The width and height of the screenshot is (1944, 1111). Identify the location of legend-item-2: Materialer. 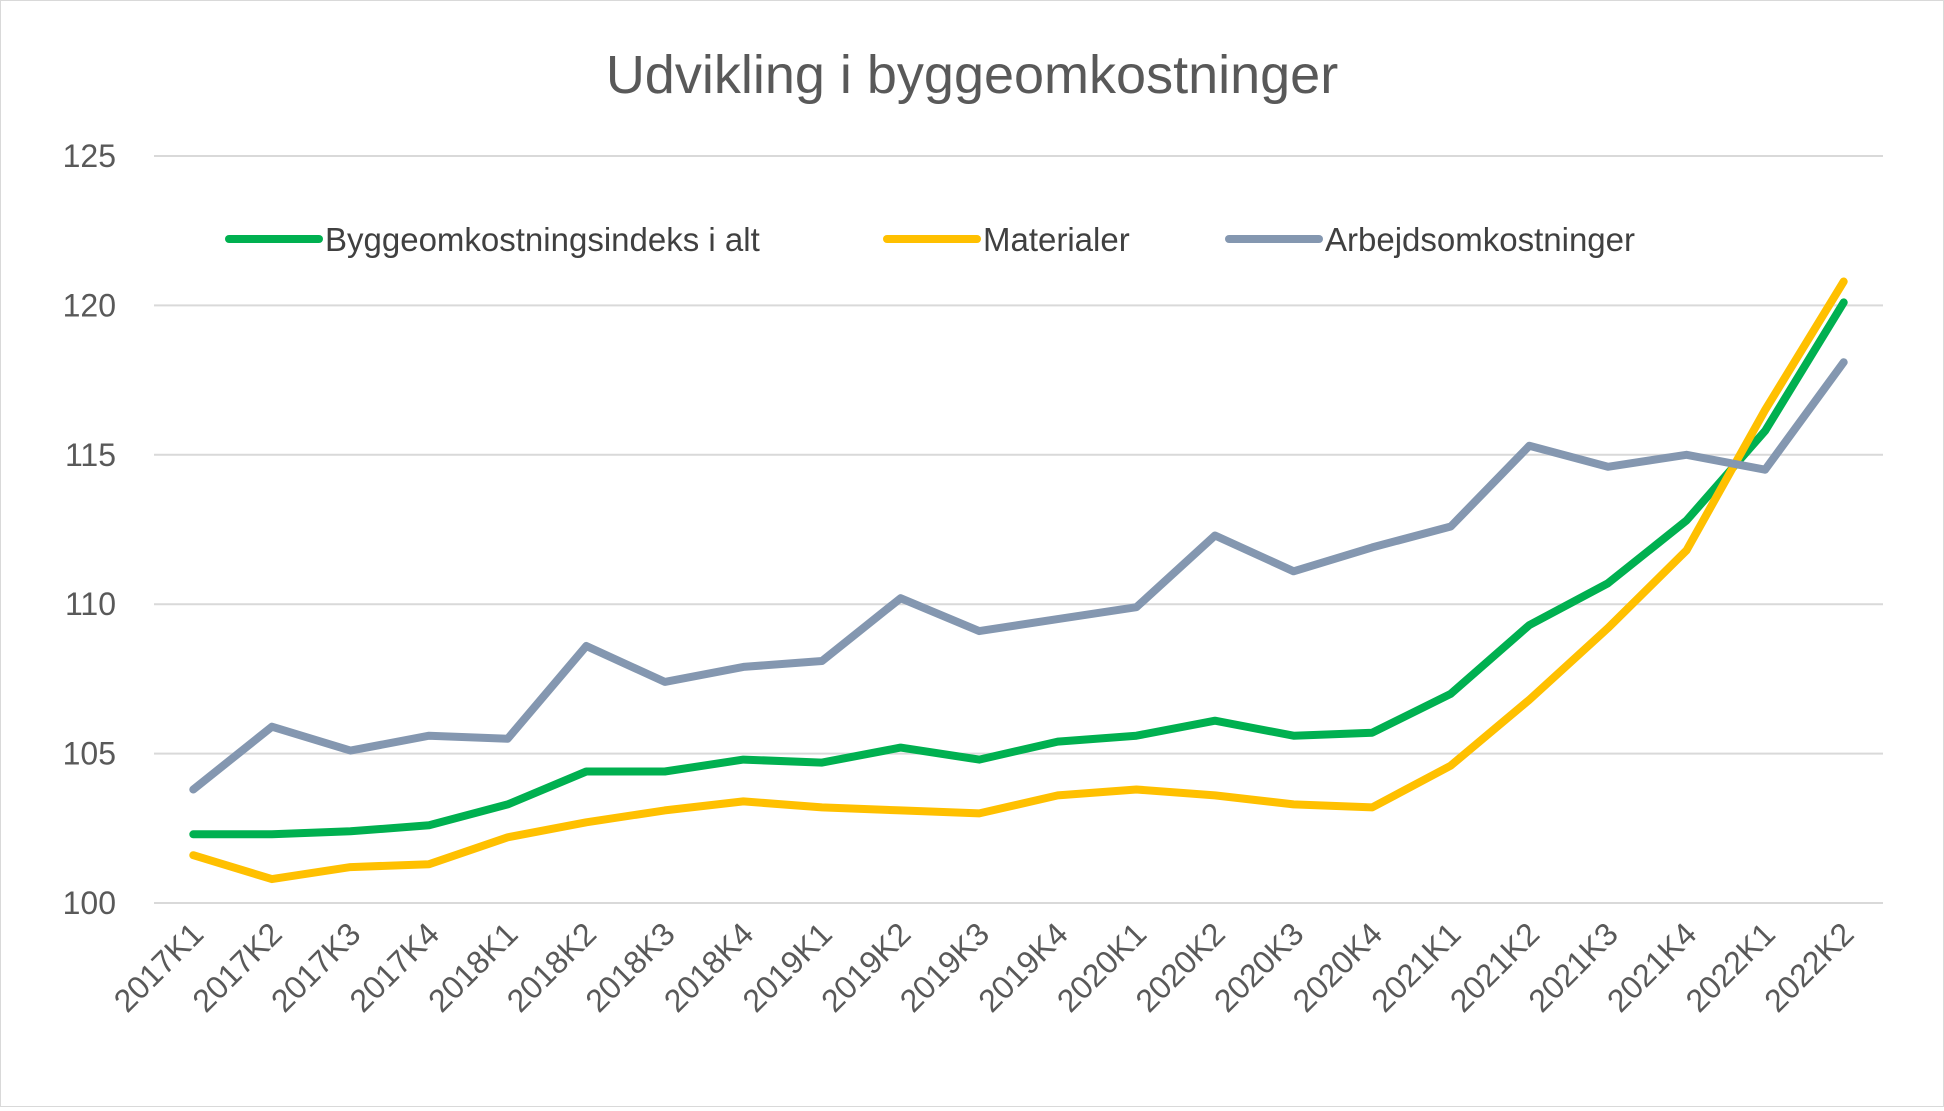
(1006, 239).